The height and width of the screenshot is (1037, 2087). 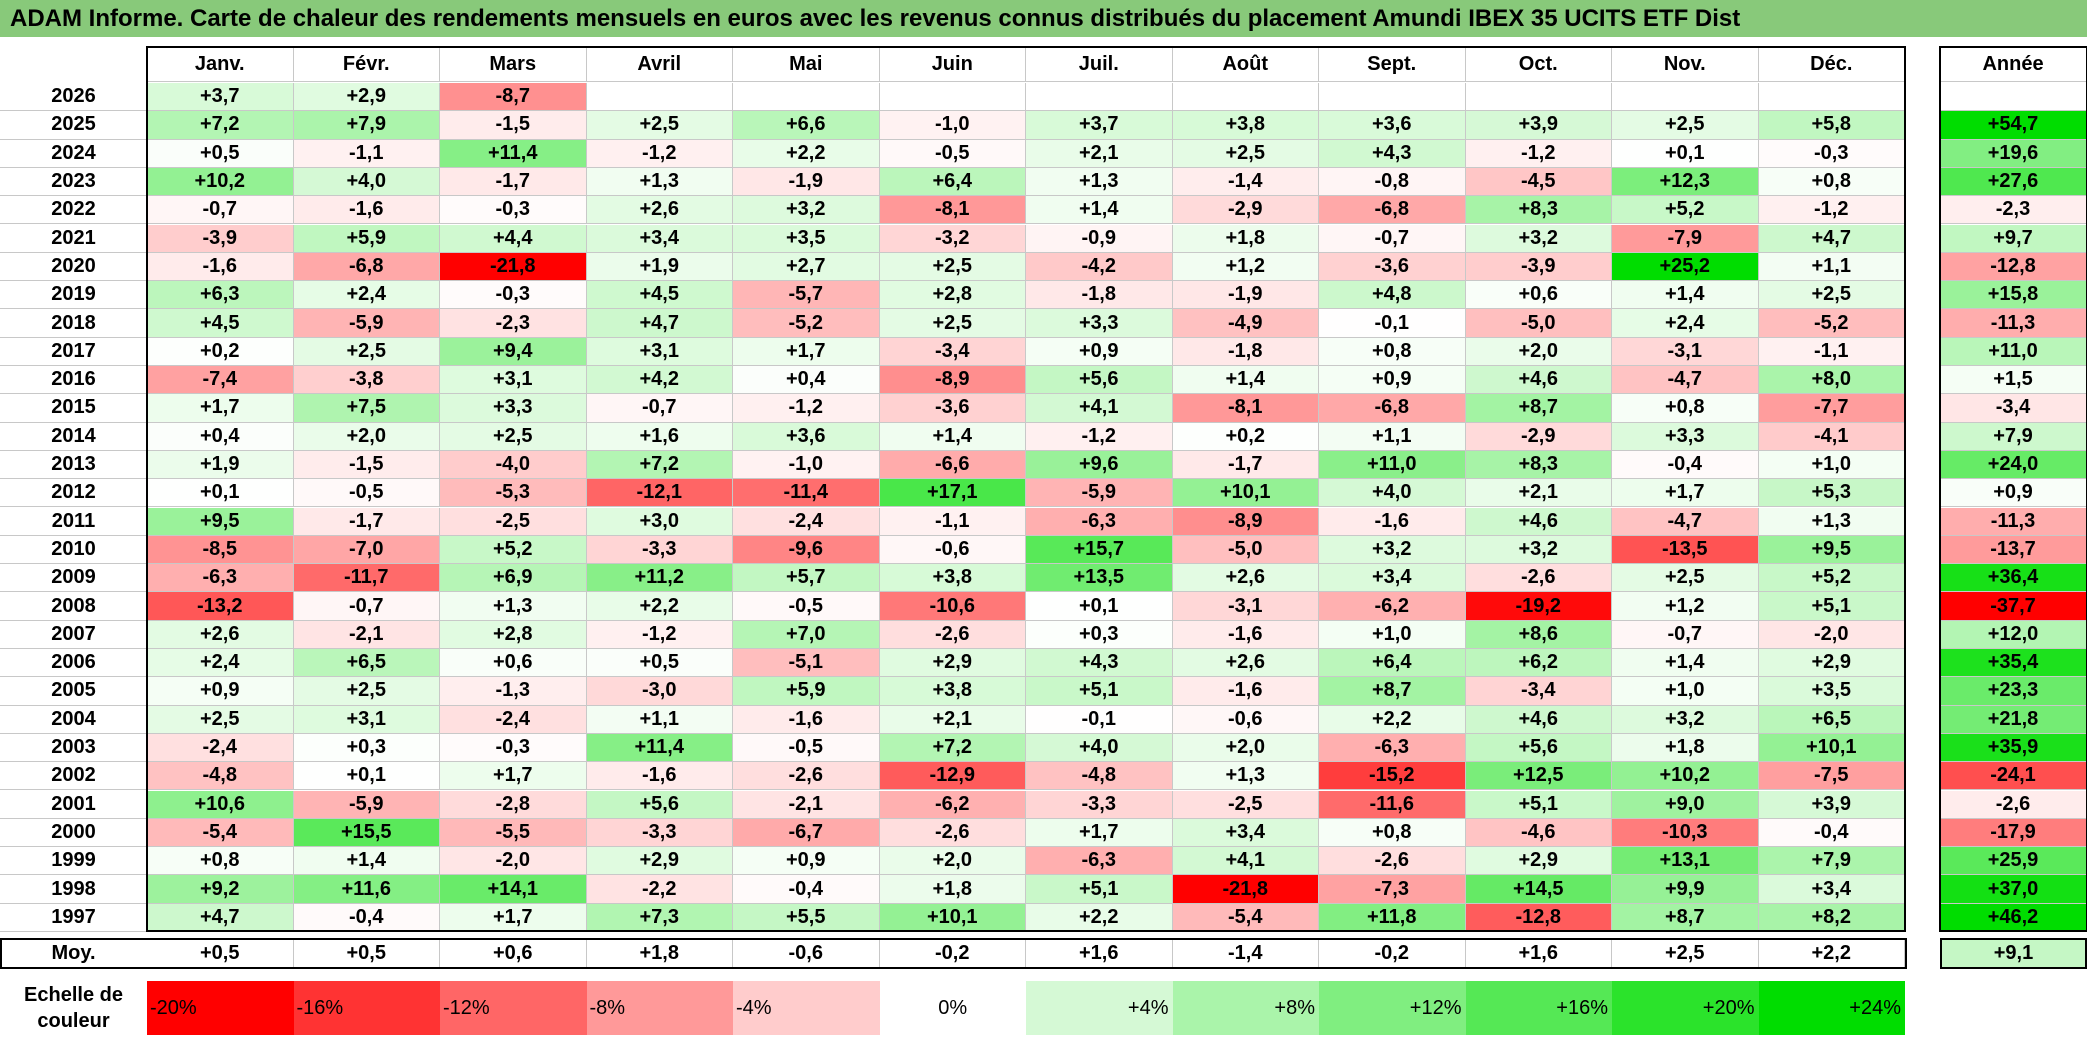 What do you see at coordinates (1538, 861) in the screenshot?
I see `heatmap-cell: +2,9` at bounding box center [1538, 861].